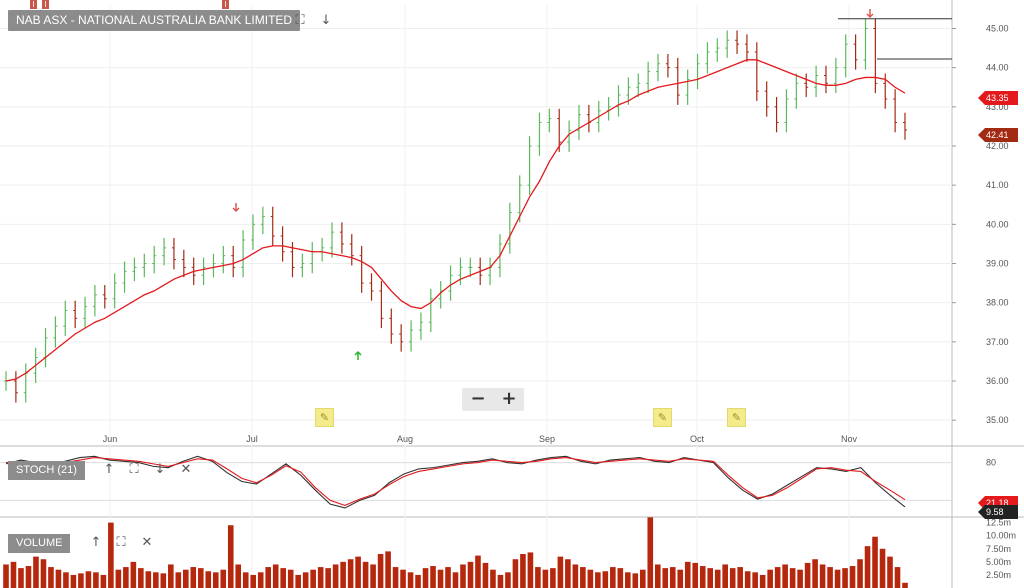 The height and width of the screenshot is (588, 1024). Describe the element at coordinates (998, 512) in the screenshot. I see `stoch-tag-k: 9.58` at that location.